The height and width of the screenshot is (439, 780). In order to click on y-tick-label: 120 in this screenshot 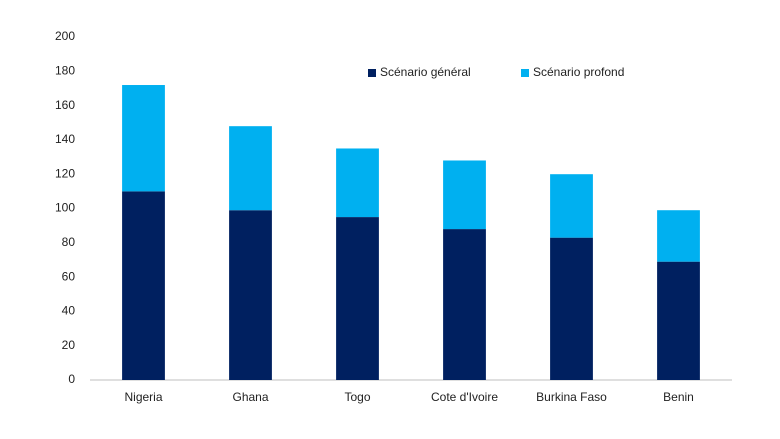, I will do `click(65, 173)`.